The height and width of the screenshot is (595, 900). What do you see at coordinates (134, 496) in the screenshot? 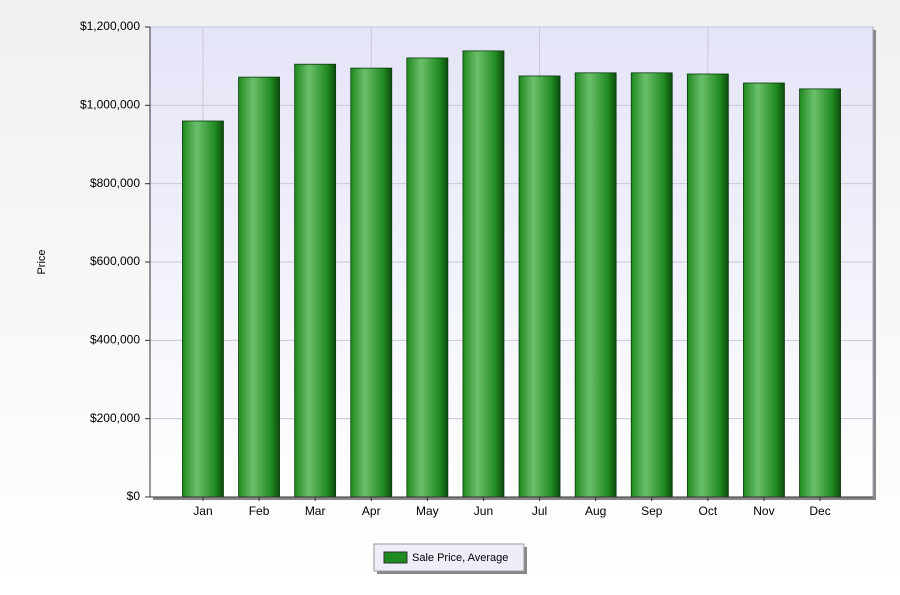
I see `y-tick-label: $0` at bounding box center [134, 496].